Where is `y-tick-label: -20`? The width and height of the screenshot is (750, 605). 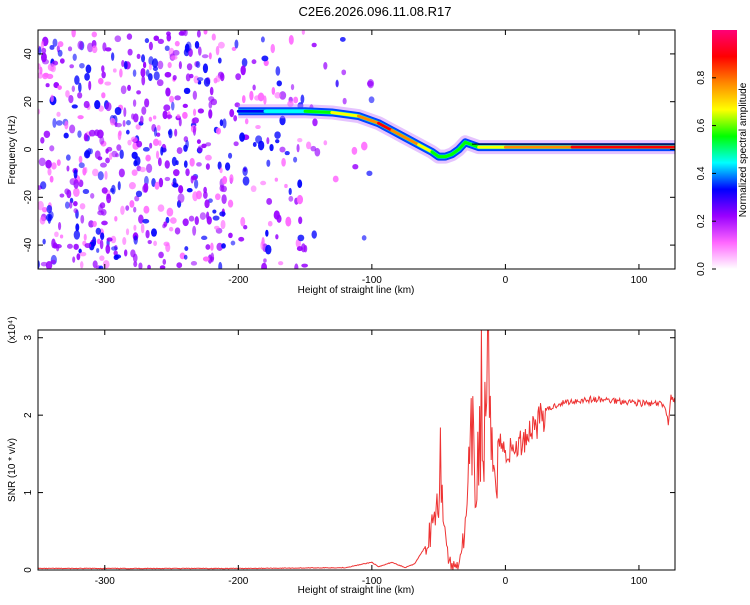 y-tick-label: -20 is located at coordinates (28, 197).